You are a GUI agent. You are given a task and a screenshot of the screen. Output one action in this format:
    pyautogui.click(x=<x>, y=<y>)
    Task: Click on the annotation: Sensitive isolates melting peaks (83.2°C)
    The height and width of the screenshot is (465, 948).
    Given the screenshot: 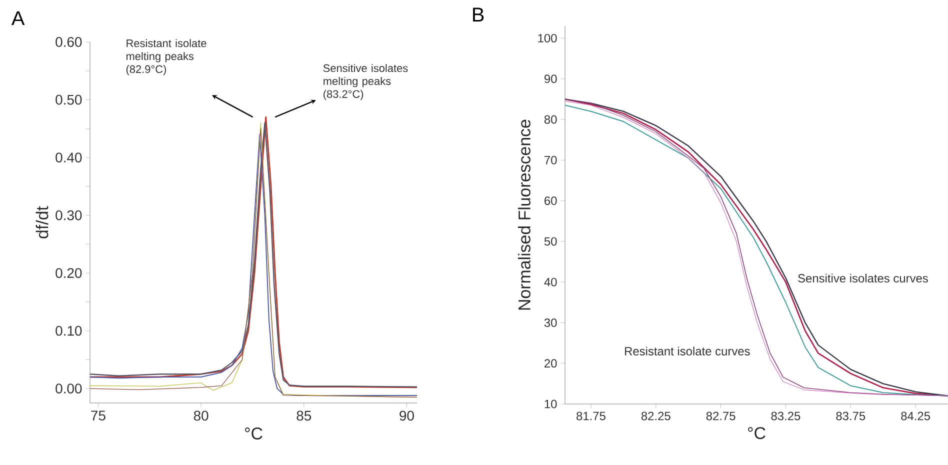 What is the action you would take?
    pyautogui.click(x=365, y=82)
    